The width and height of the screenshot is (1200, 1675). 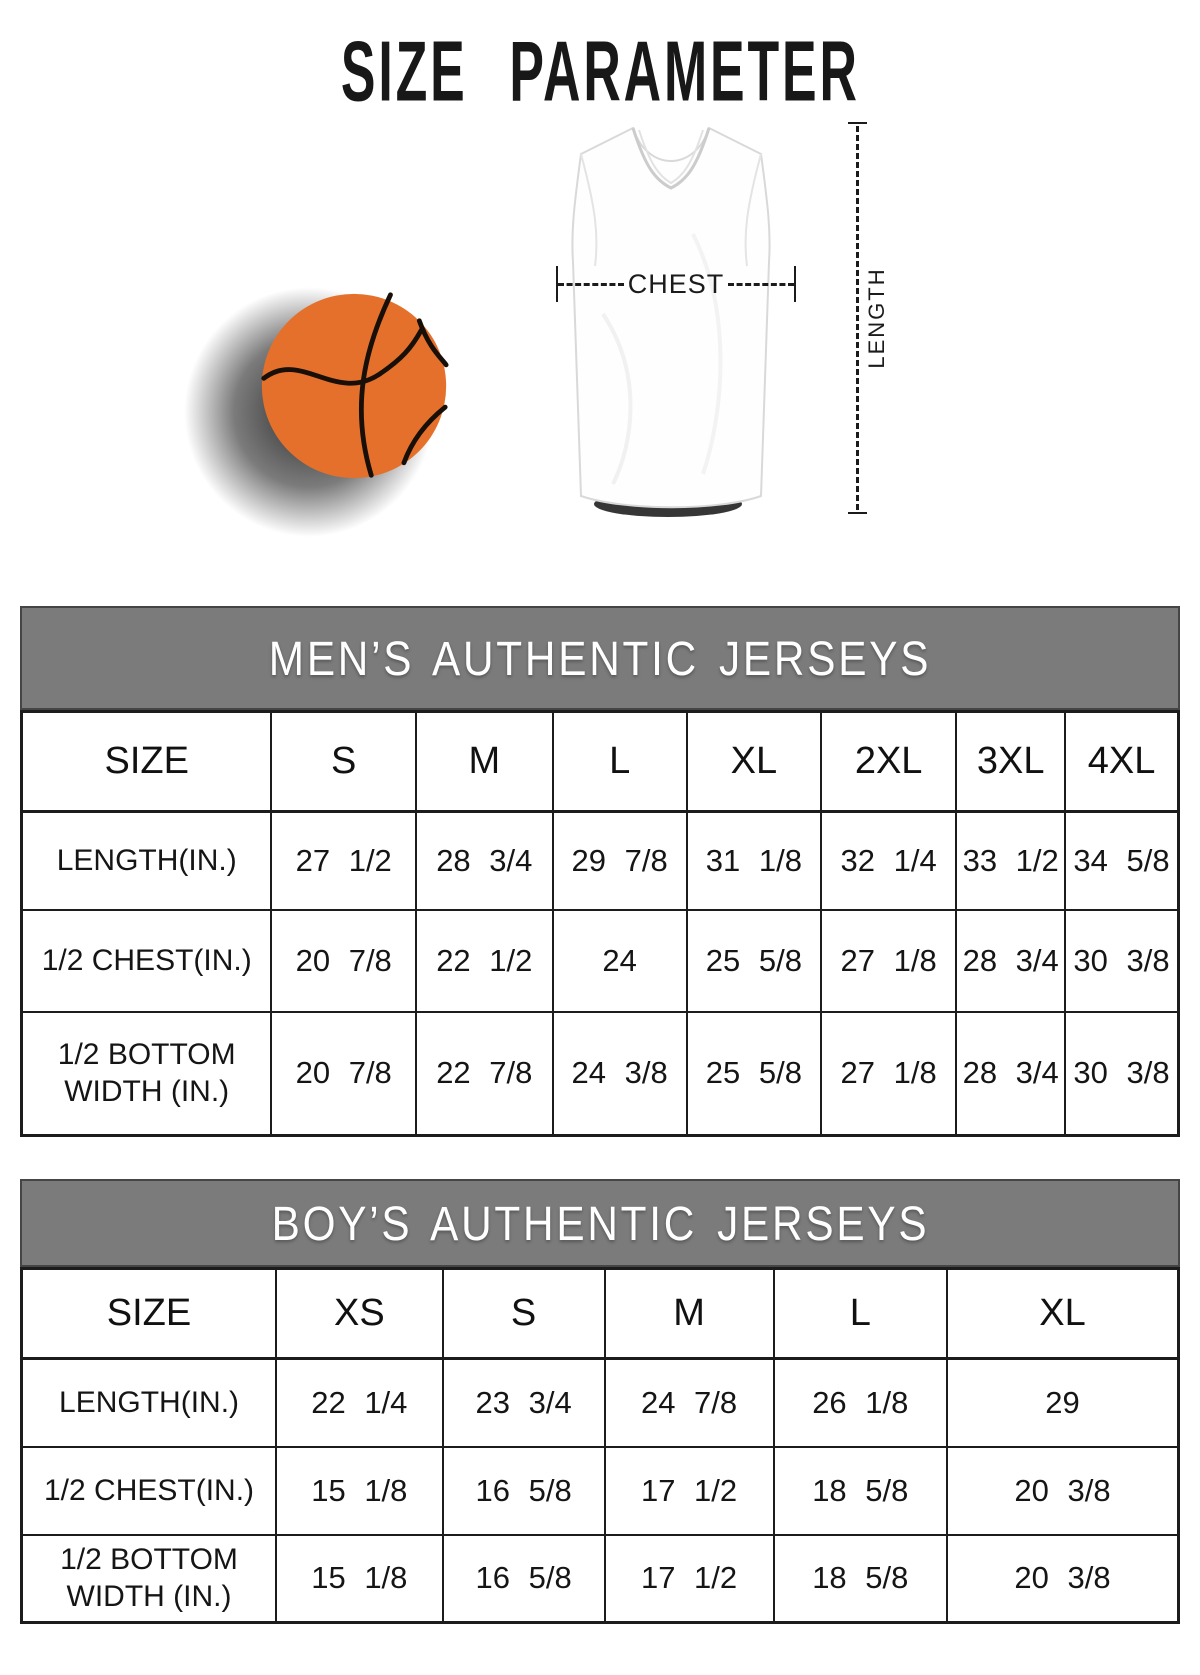 I want to click on mens-length-label: LENGTH(IN.), so click(x=146, y=860).